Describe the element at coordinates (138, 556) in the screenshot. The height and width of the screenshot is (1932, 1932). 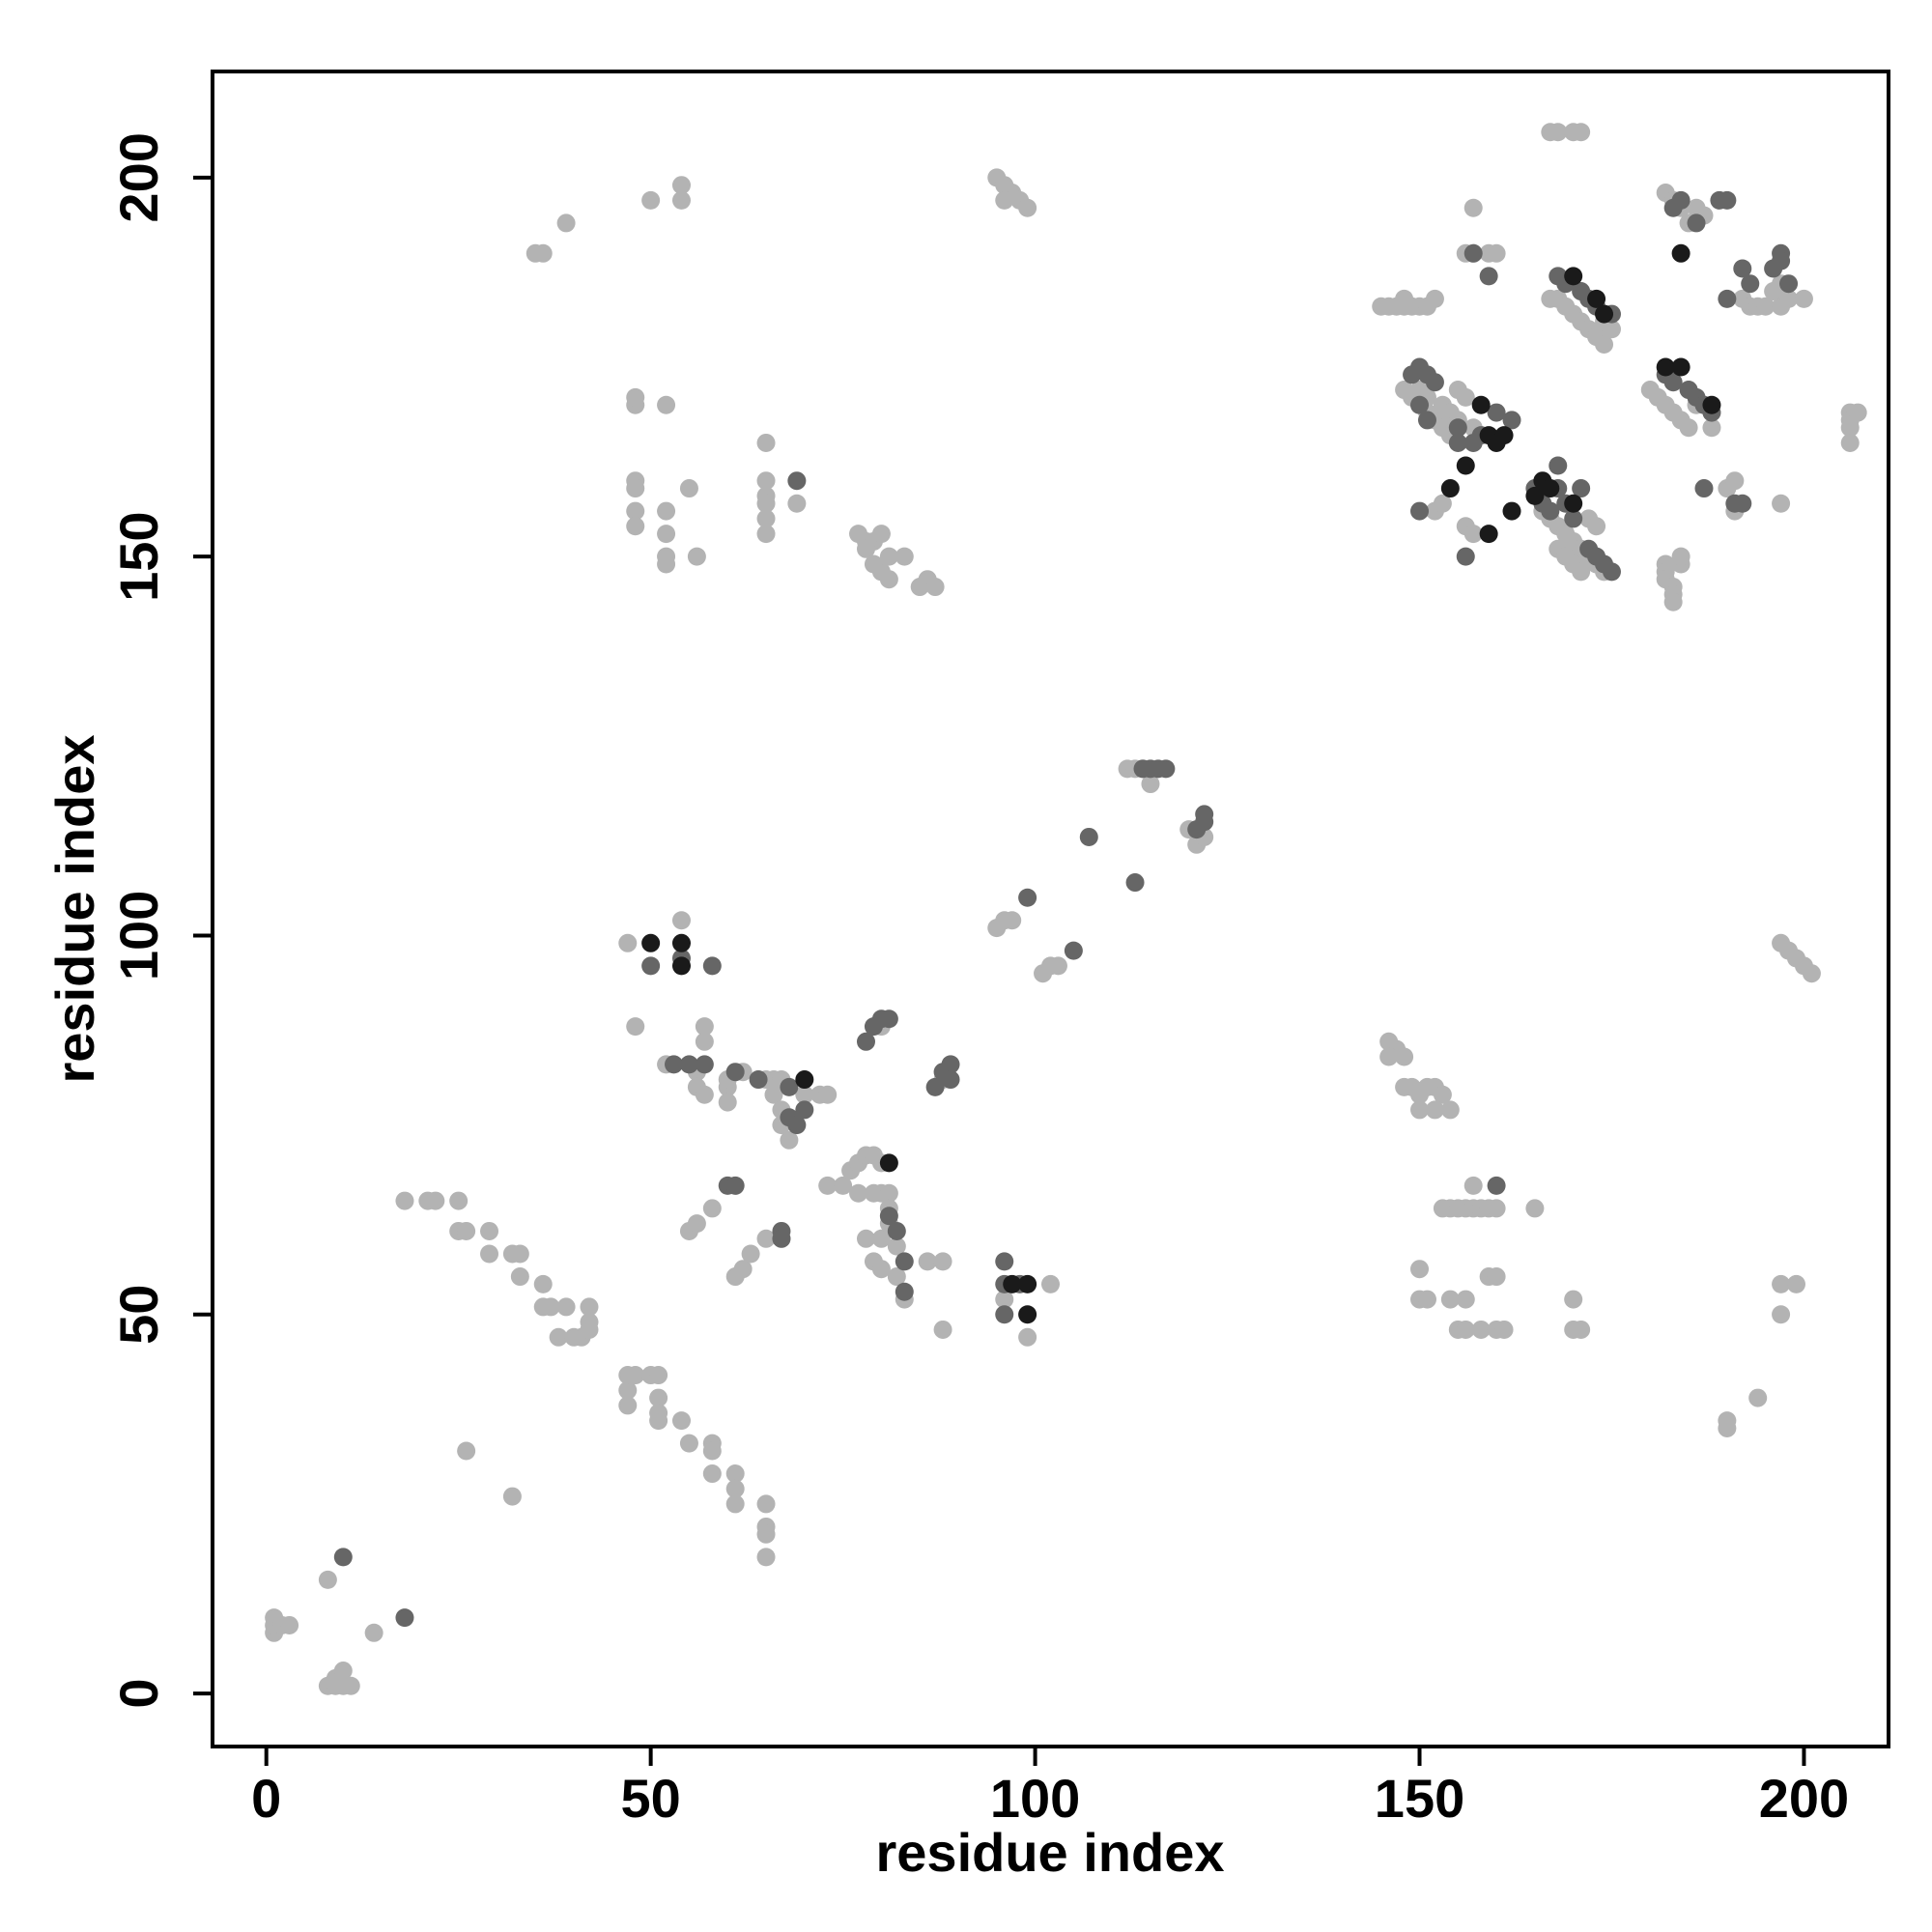
I see `y-tick-label: 150` at that location.